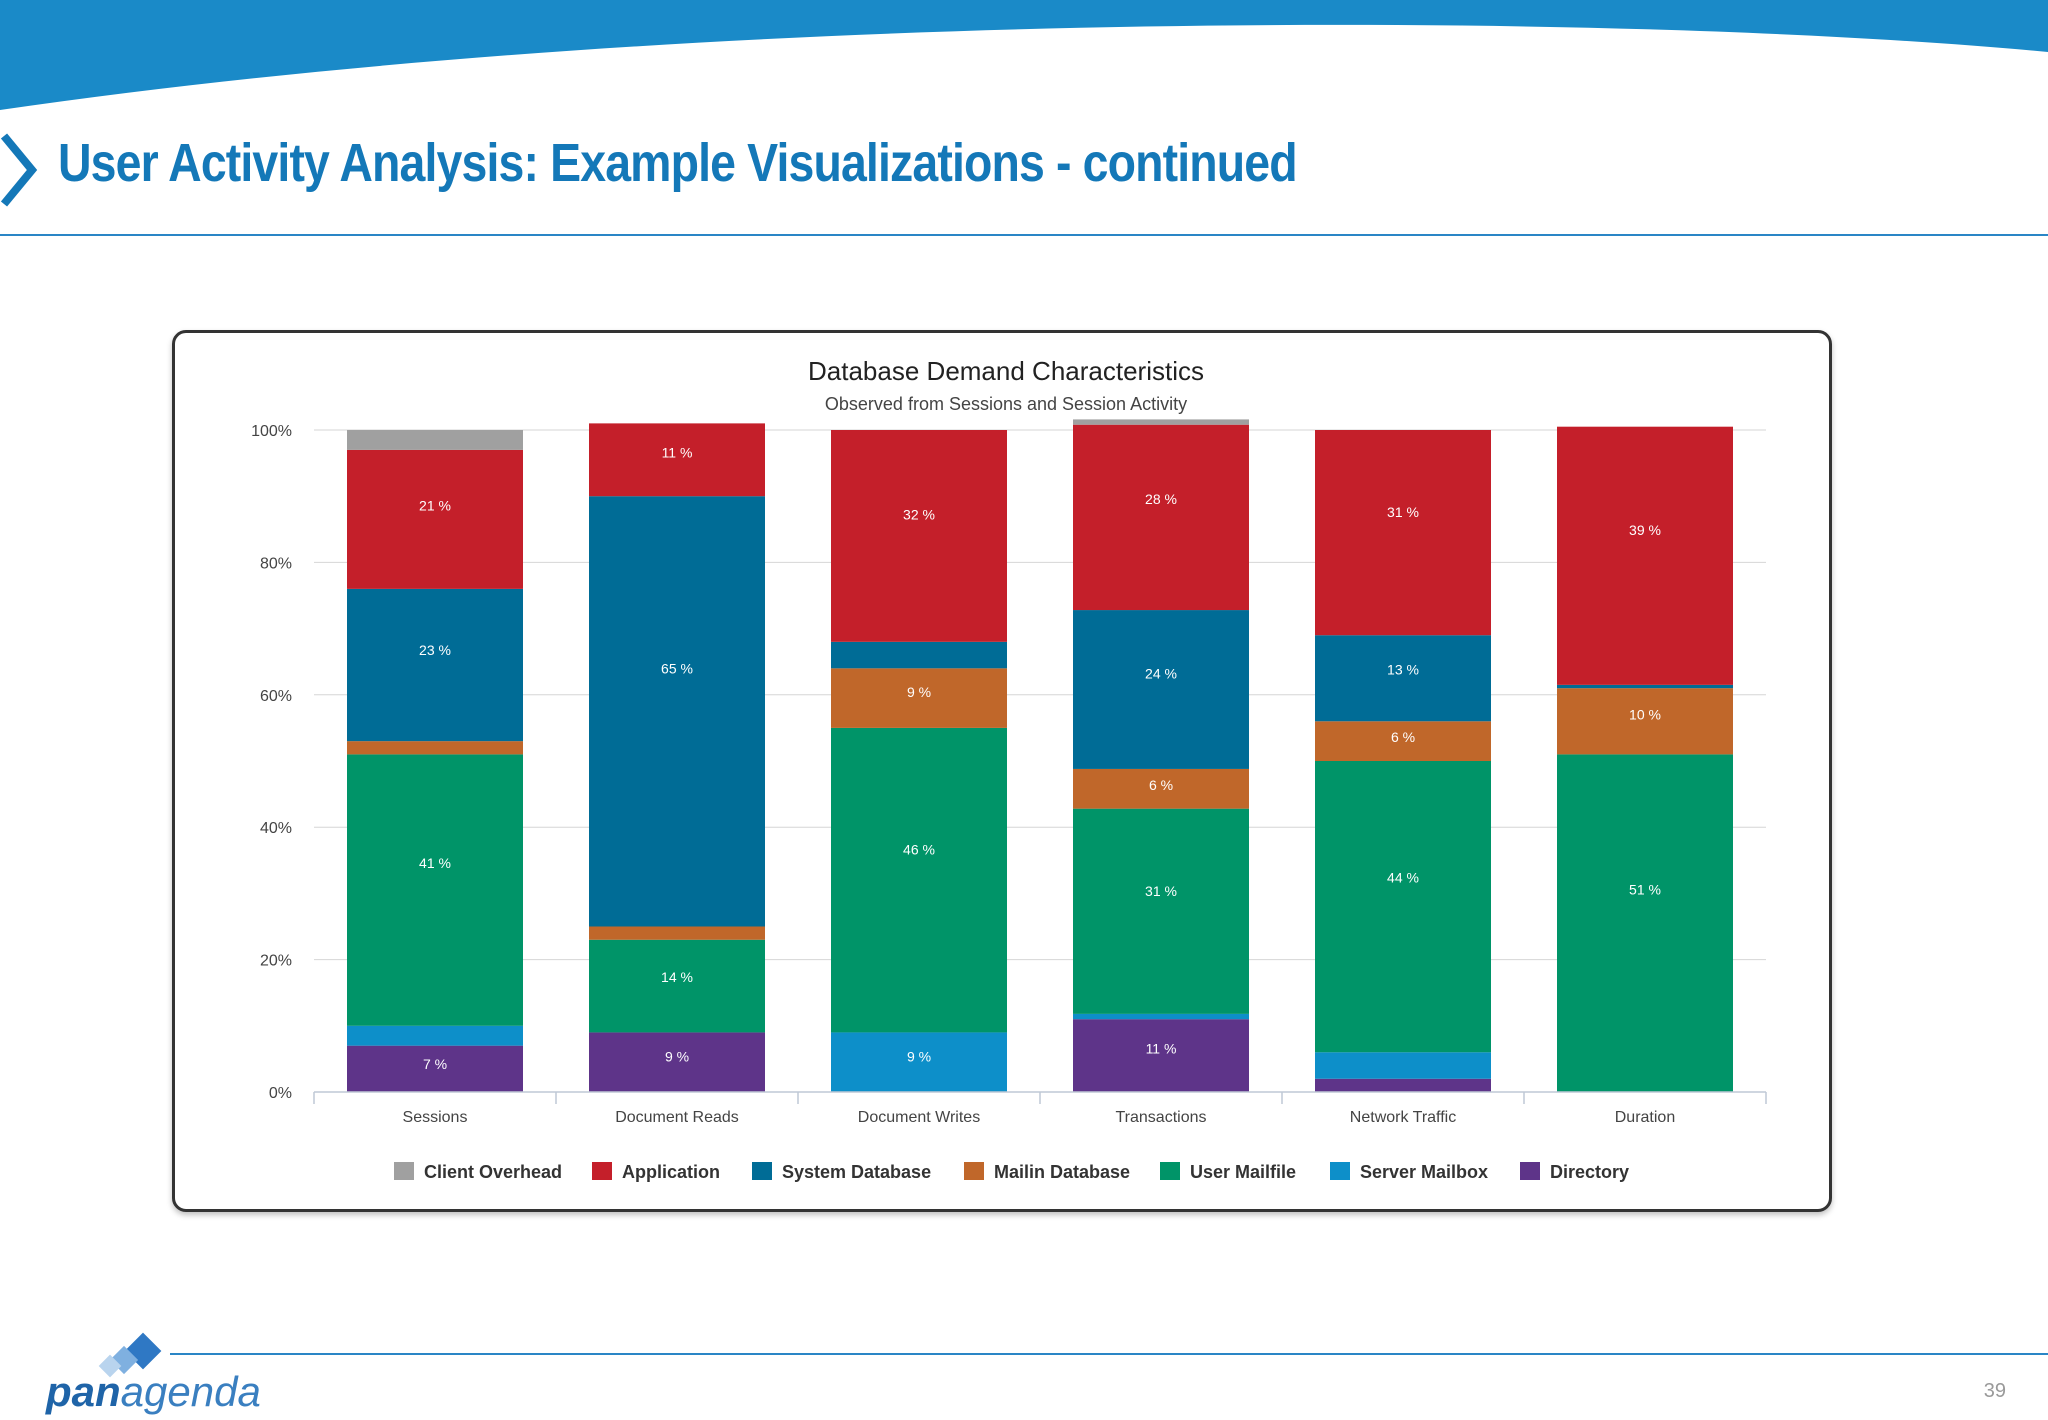 This screenshot has height=1420, width=2048. What do you see at coordinates (435, 863) in the screenshot?
I see `data-label: 41 %` at bounding box center [435, 863].